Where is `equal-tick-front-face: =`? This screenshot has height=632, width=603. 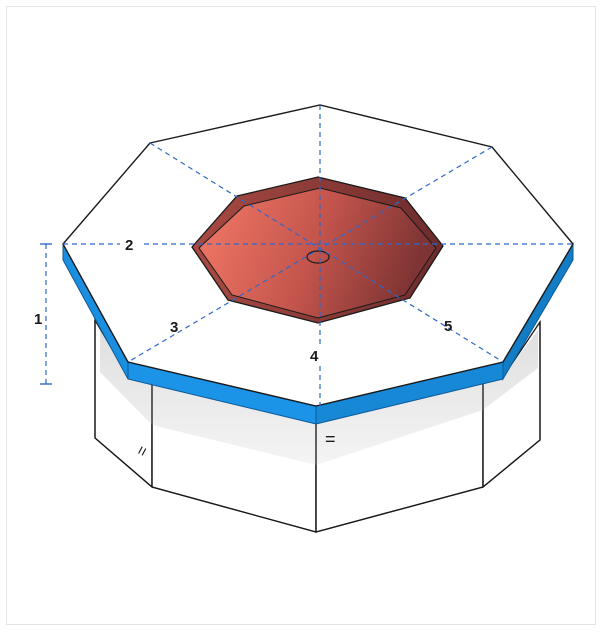
equal-tick-front-face: = is located at coordinates (330, 439).